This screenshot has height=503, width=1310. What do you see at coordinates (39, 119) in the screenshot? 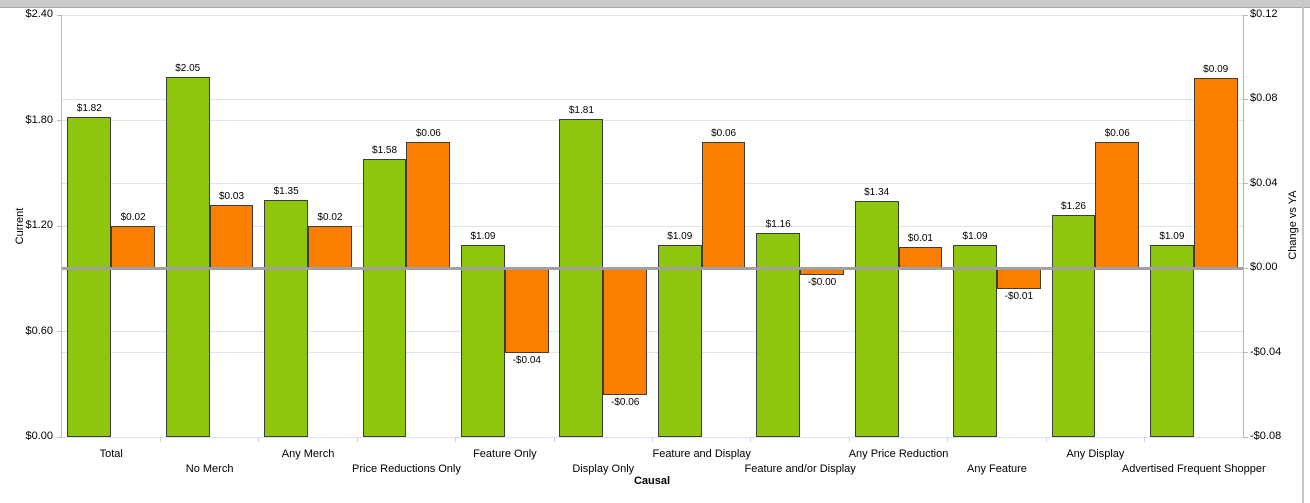
I see `left-axis-tick-label: $1.80` at bounding box center [39, 119].